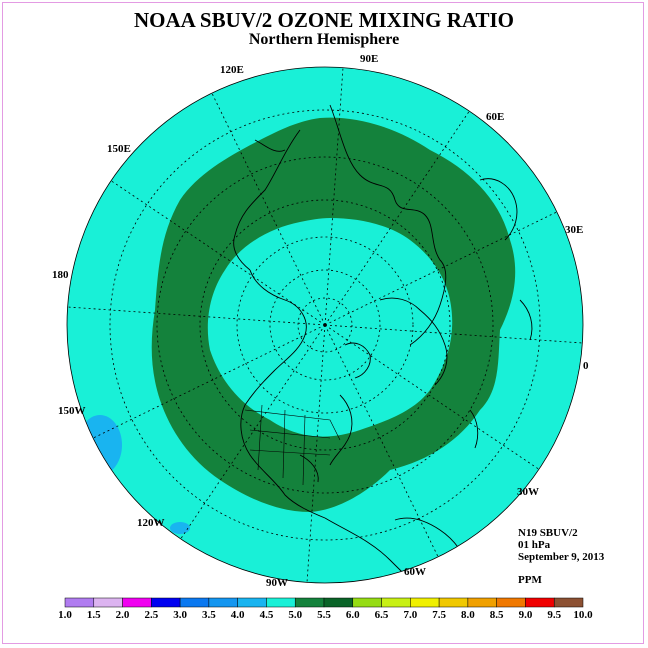  Describe the element at coordinates (468, 615) in the screenshot. I see `colorbar-tick-label: 8.0` at that location.